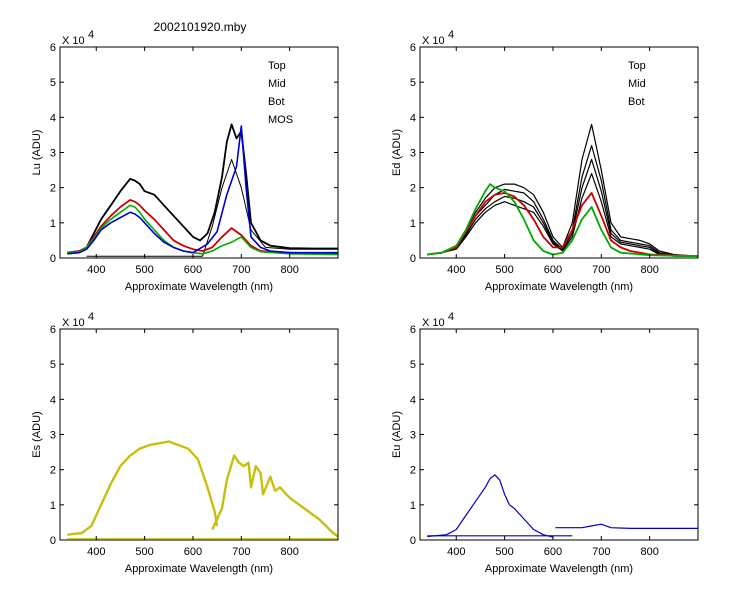 This screenshot has height=600, width=750. Describe the element at coordinates (37, 434) in the screenshot. I see `y-axis-label: Es (ADU)` at that location.